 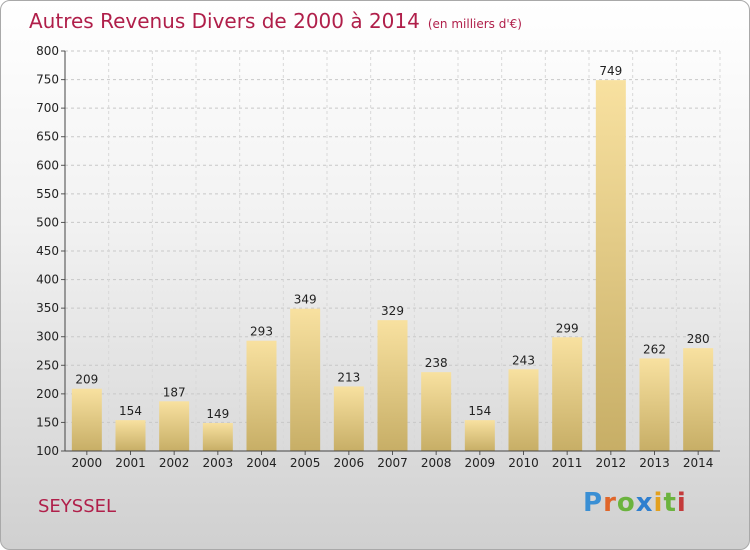 What do you see at coordinates (523, 463) in the screenshot?
I see `x-tick-label-2010: 2010` at bounding box center [523, 463].